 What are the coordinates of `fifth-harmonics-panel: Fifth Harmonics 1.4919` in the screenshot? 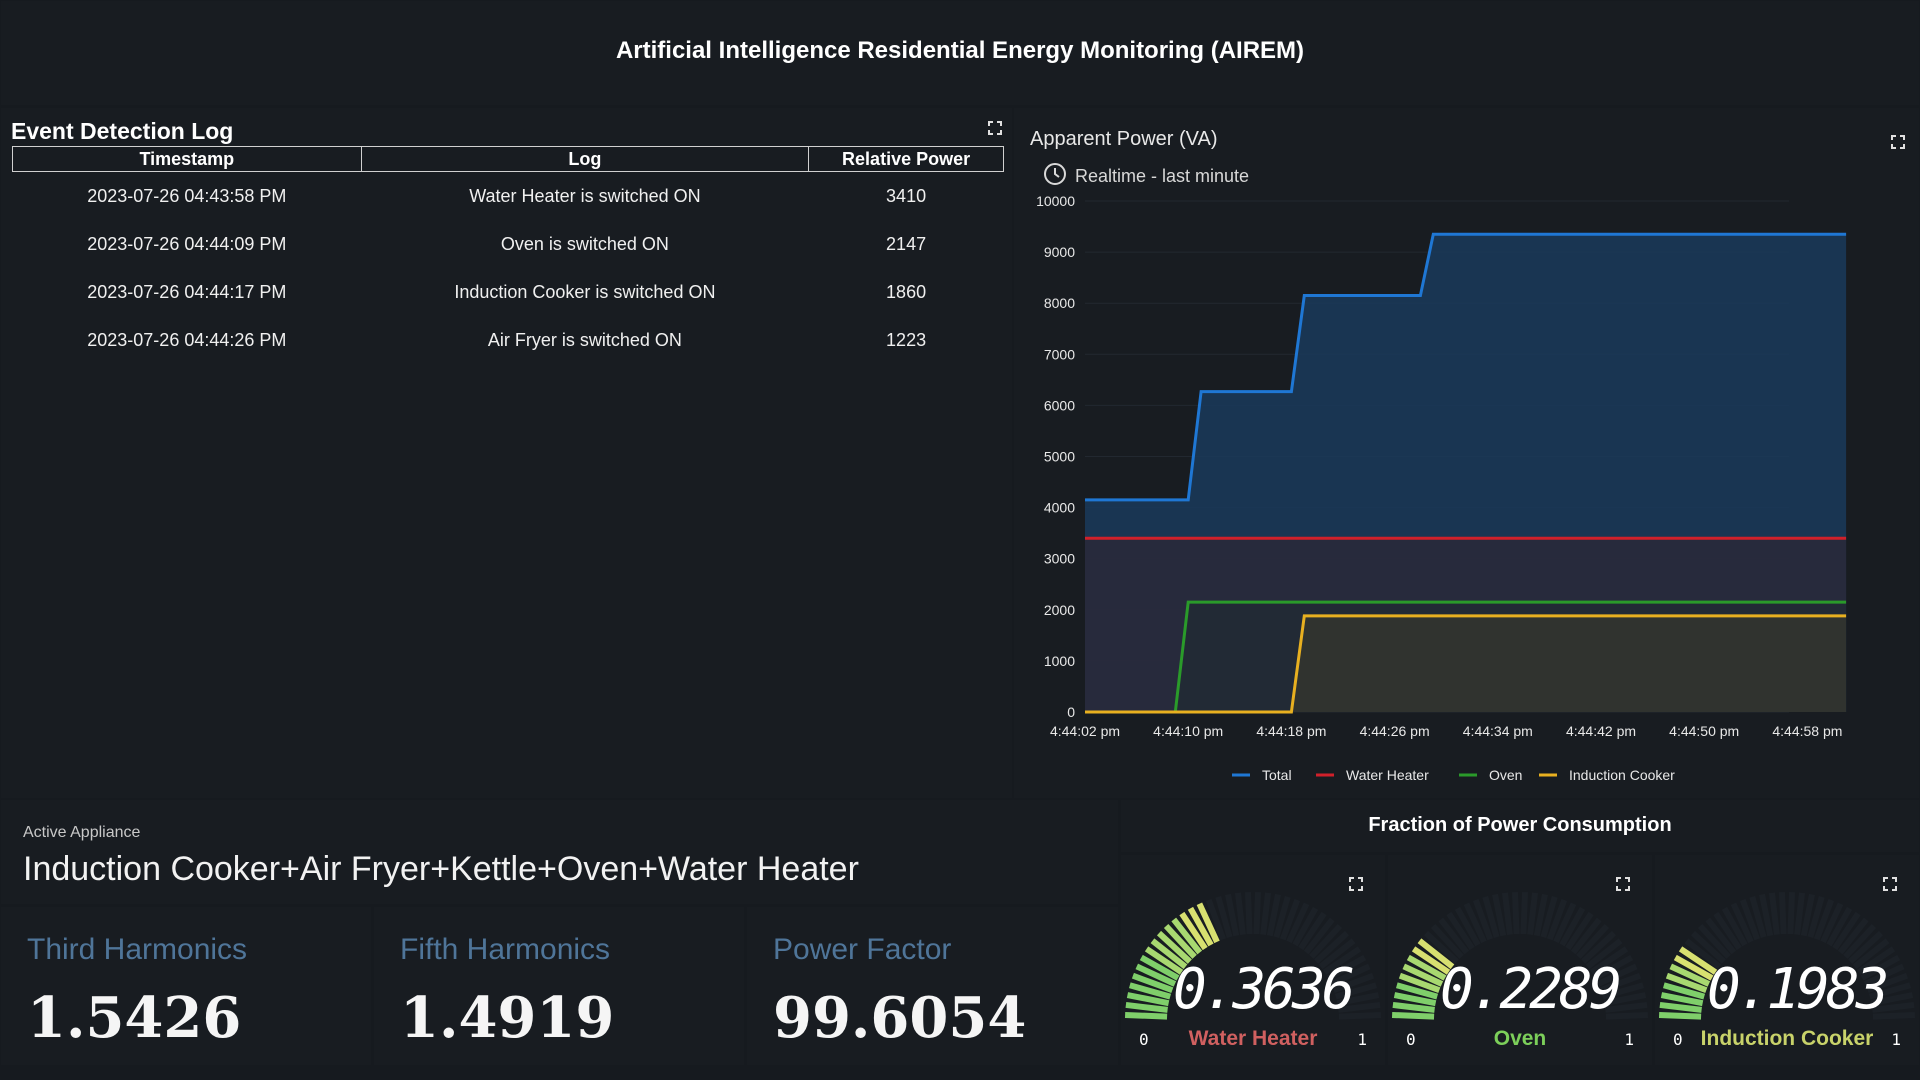 It's located at (559, 986).